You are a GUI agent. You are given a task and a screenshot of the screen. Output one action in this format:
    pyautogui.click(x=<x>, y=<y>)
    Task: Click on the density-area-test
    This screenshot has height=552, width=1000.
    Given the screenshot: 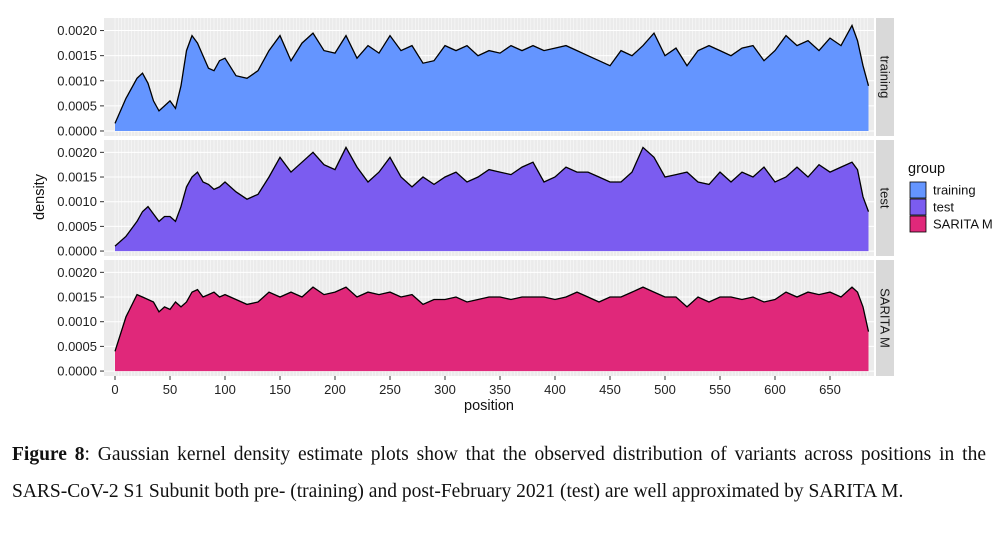 What is the action you would take?
    pyautogui.click(x=492, y=199)
    